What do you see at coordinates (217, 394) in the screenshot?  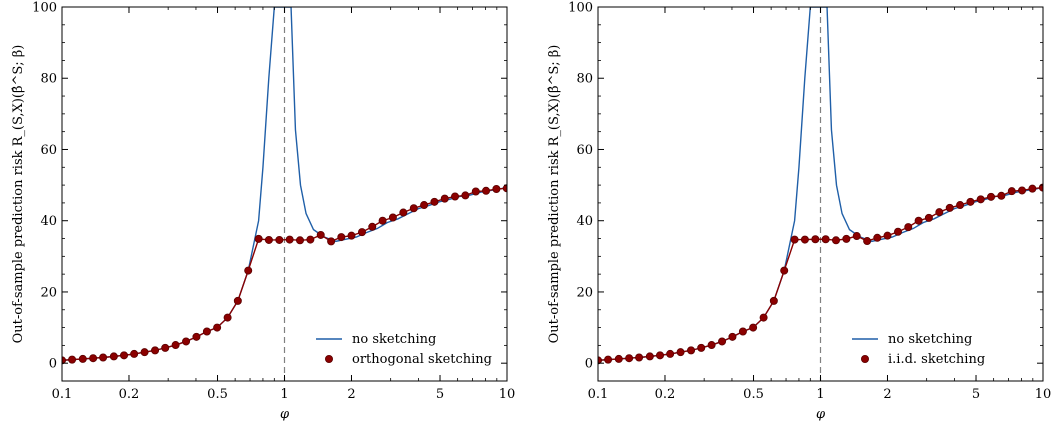 I see `x-tick-label: 0.5` at bounding box center [217, 394].